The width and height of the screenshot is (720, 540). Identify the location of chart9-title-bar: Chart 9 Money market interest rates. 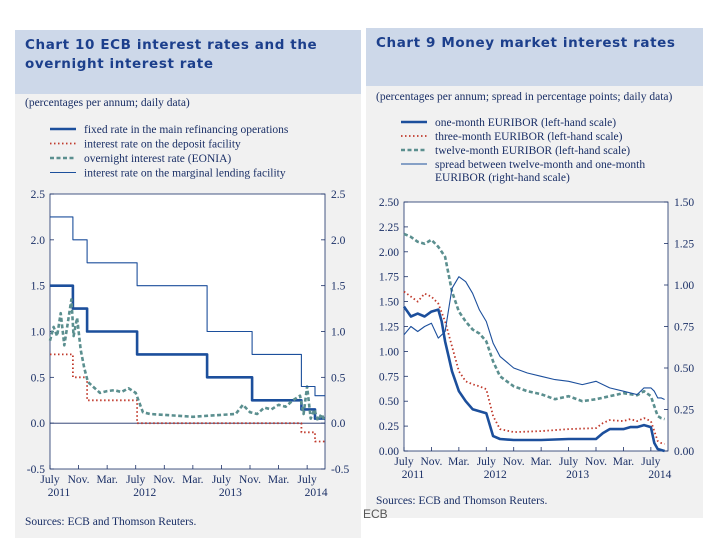
(534, 57).